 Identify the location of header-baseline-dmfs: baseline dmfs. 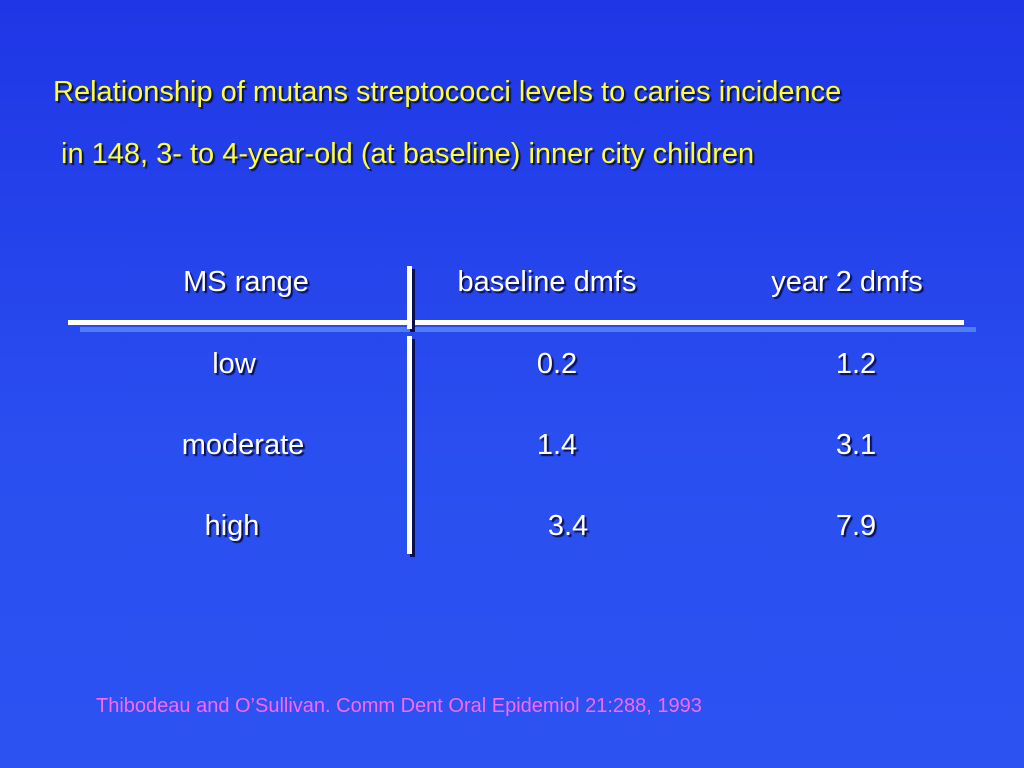
(547, 282).